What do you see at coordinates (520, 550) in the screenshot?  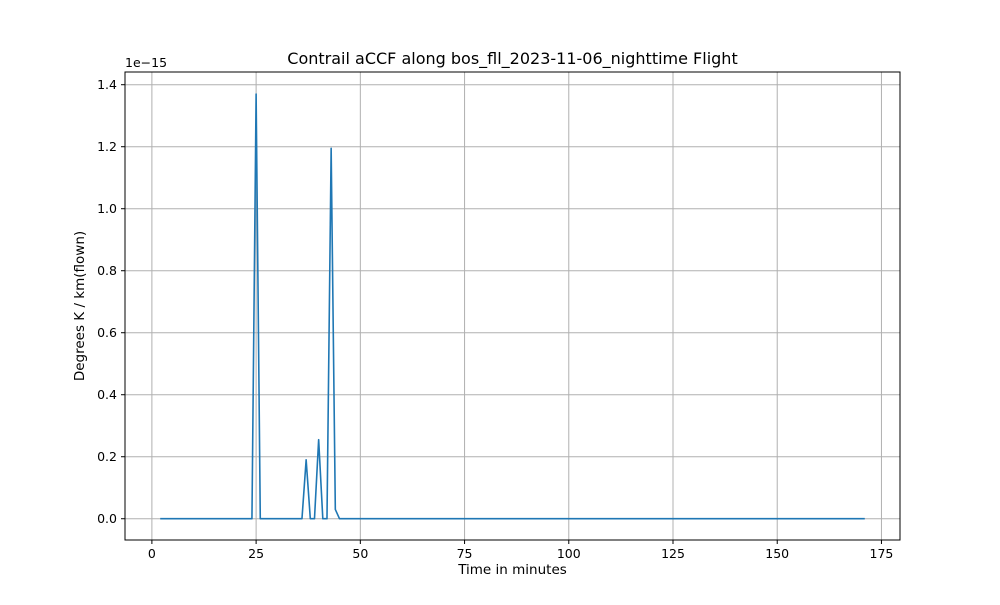 I see `x-axis: 0 25 50 75 100 125 150 175` at bounding box center [520, 550].